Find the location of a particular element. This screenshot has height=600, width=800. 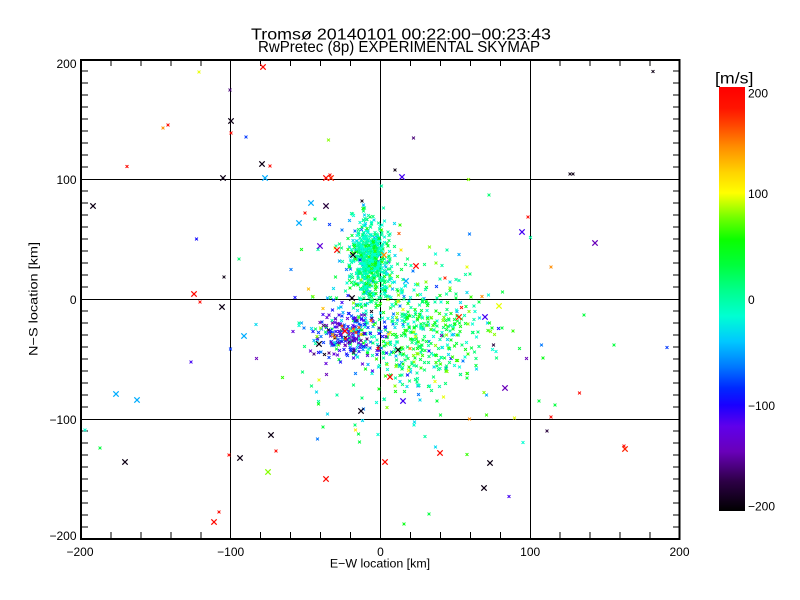

svg-text:RwPretec (8p) EXPERIMENTAL SKY: RwPretec (8p) EXPERIMENTAL SKYMAP is located at coordinates (399, 47).